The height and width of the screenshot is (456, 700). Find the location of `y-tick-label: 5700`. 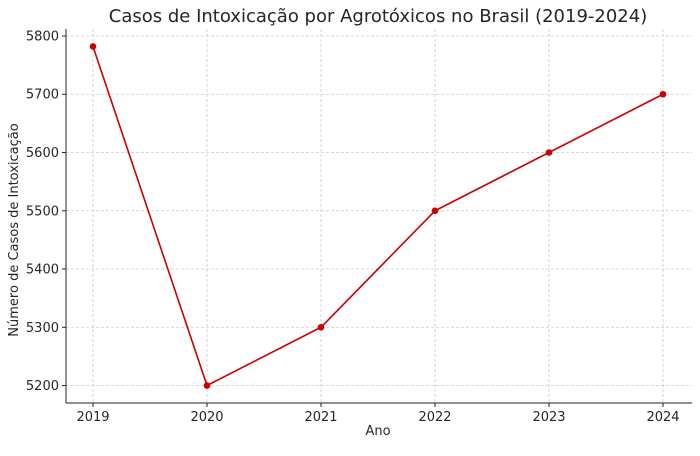

y-tick-label: 5700 is located at coordinates (42, 95).